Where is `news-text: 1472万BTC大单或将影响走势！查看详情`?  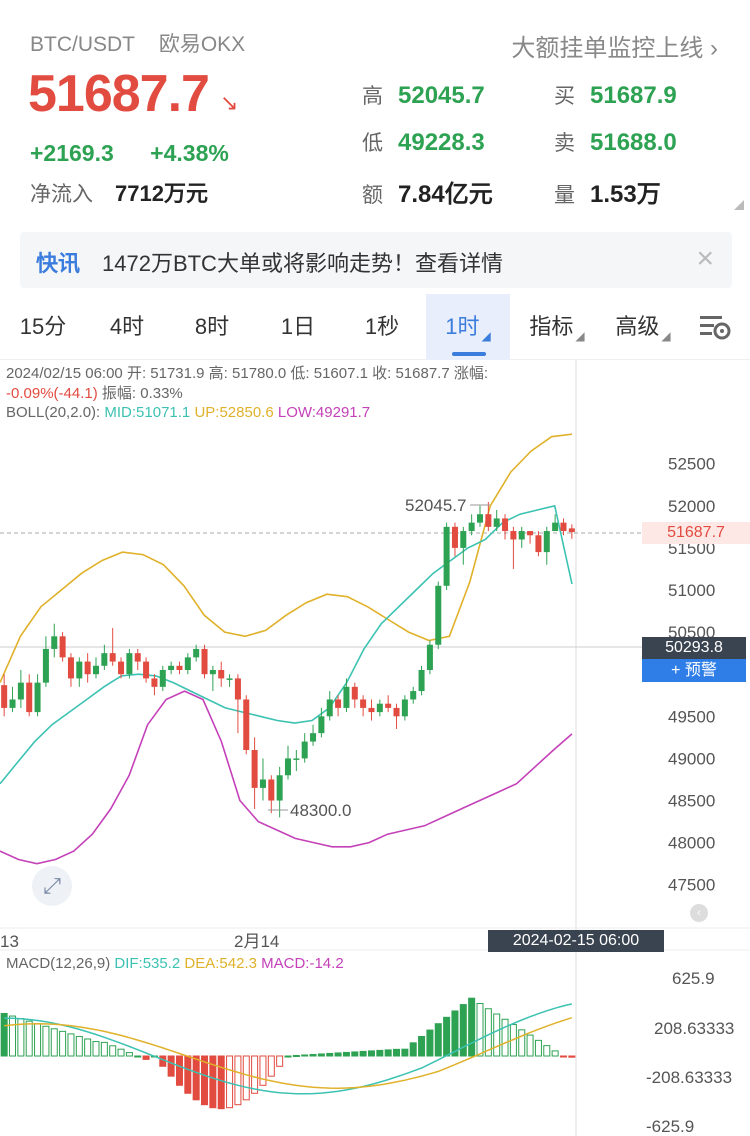
news-text: 1472万BTC大单或将影响走势！查看详情 is located at coordinates (302, 263).